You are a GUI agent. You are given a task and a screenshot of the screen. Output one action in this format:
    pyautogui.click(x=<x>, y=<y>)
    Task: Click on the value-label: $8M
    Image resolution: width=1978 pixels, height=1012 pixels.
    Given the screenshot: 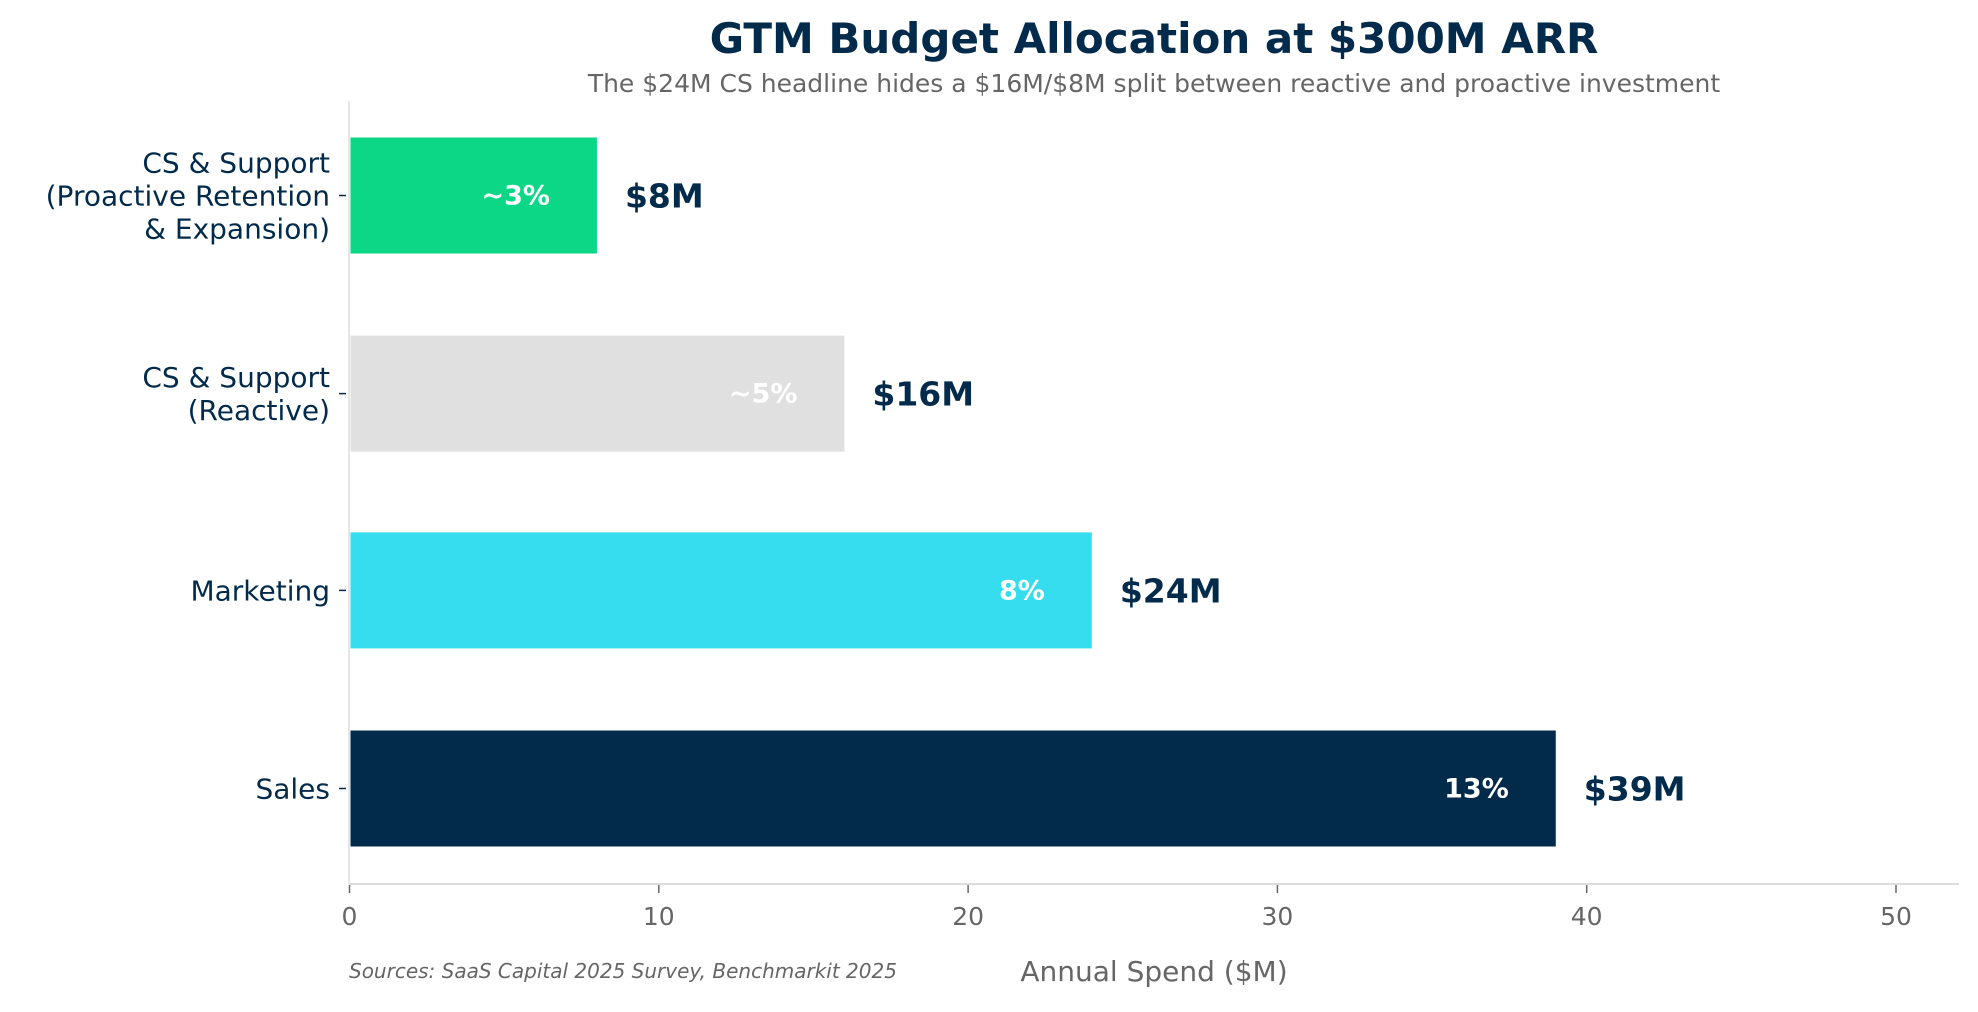 What is the action you would take?
    pyautogui.click(x=664, y=196)
    